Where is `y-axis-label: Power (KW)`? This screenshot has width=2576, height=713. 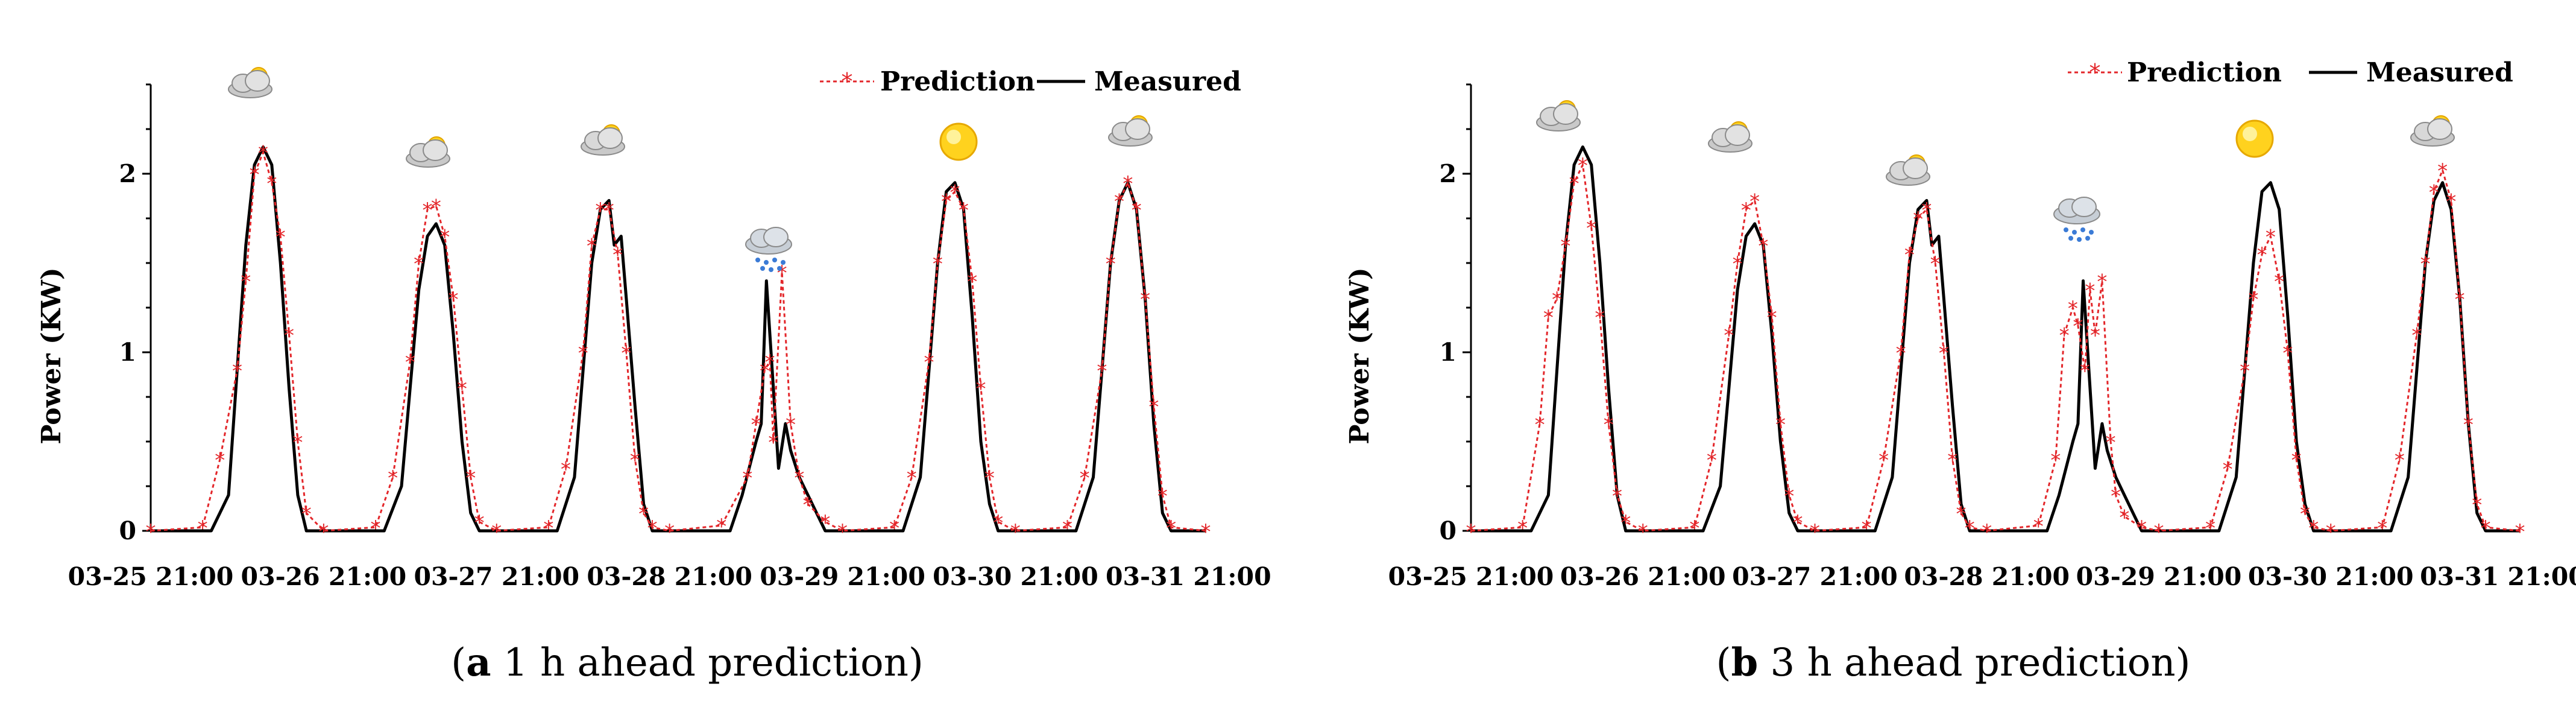
y-axis-label: Power (KW) is located at coordinates (51, 355).